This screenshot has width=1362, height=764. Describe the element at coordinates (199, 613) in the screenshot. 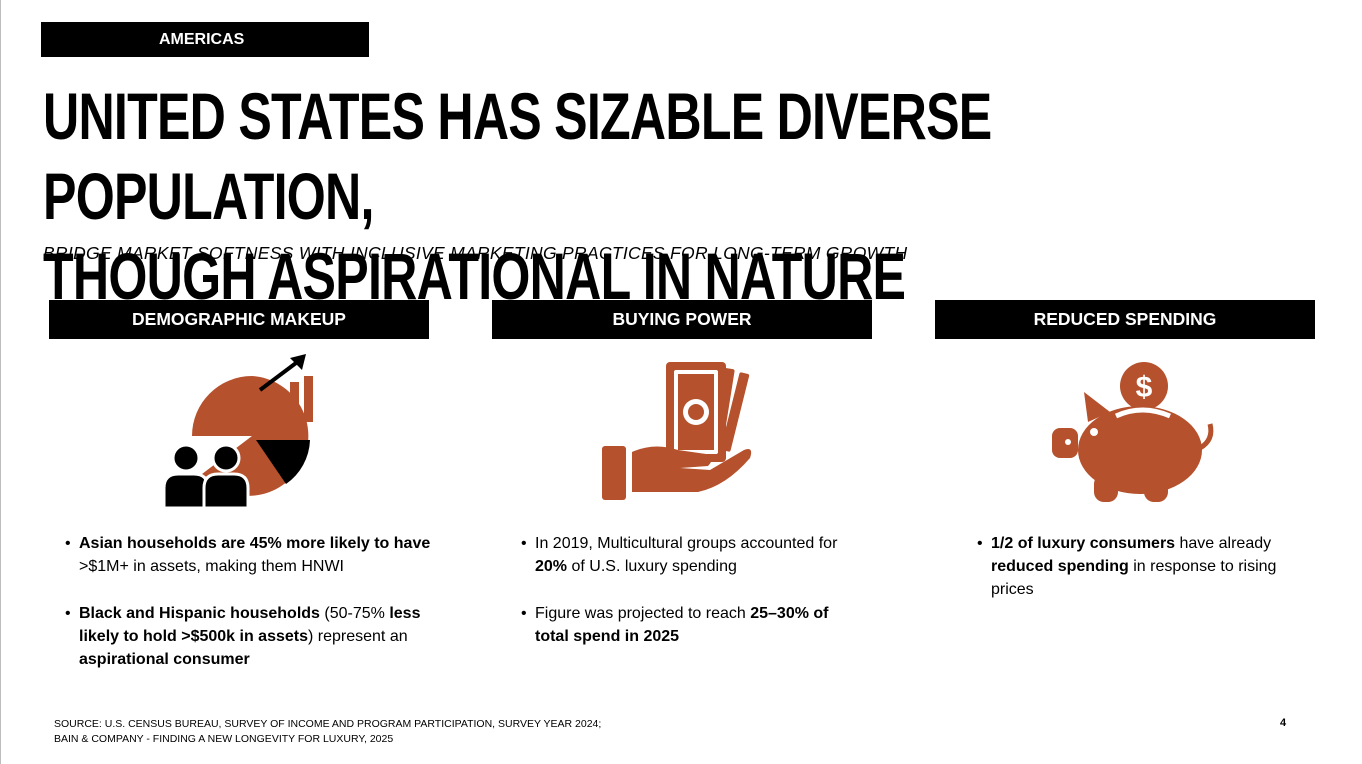

I see `bullet-bold-text: Black and Hispanic households` at that location.